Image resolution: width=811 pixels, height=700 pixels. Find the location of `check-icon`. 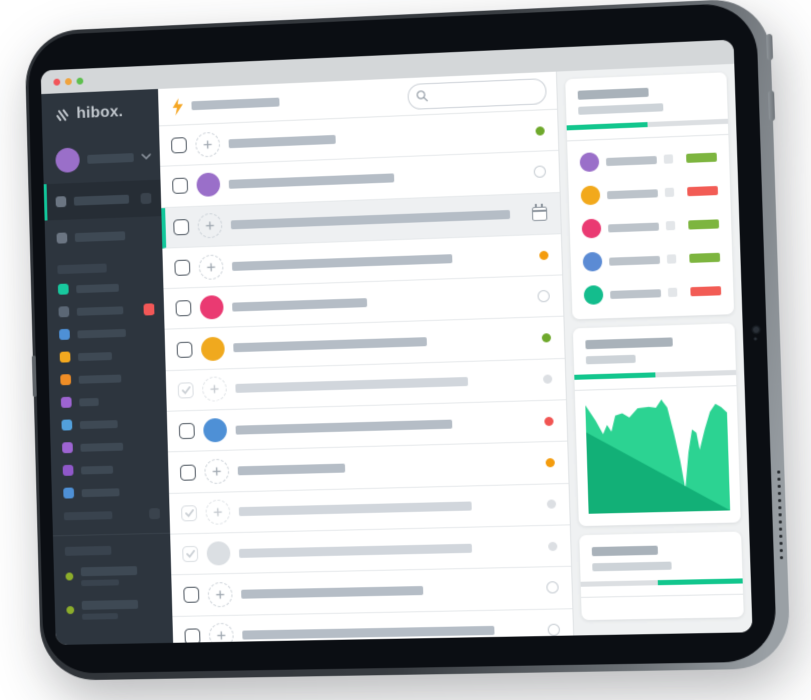

check-icon is located at coordinates (185, 390).